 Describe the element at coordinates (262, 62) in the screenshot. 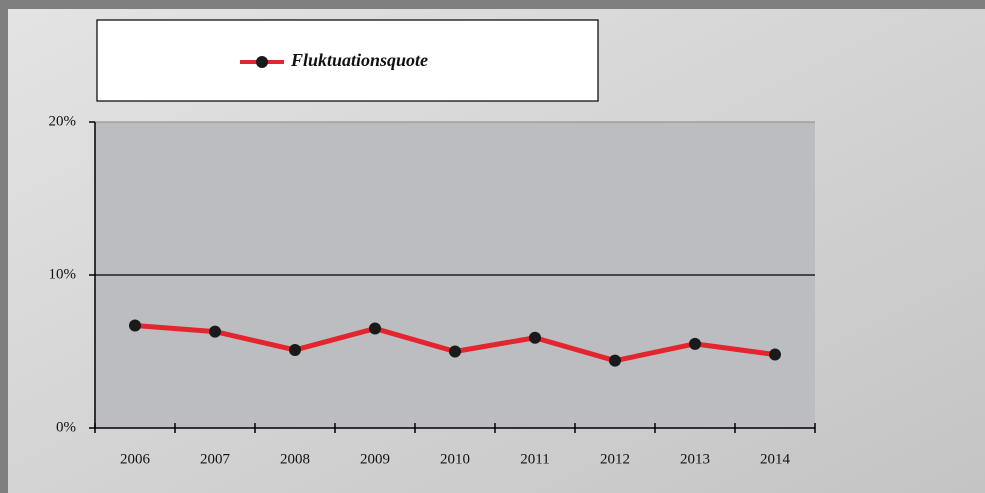

I see `legend-marker` at that location.